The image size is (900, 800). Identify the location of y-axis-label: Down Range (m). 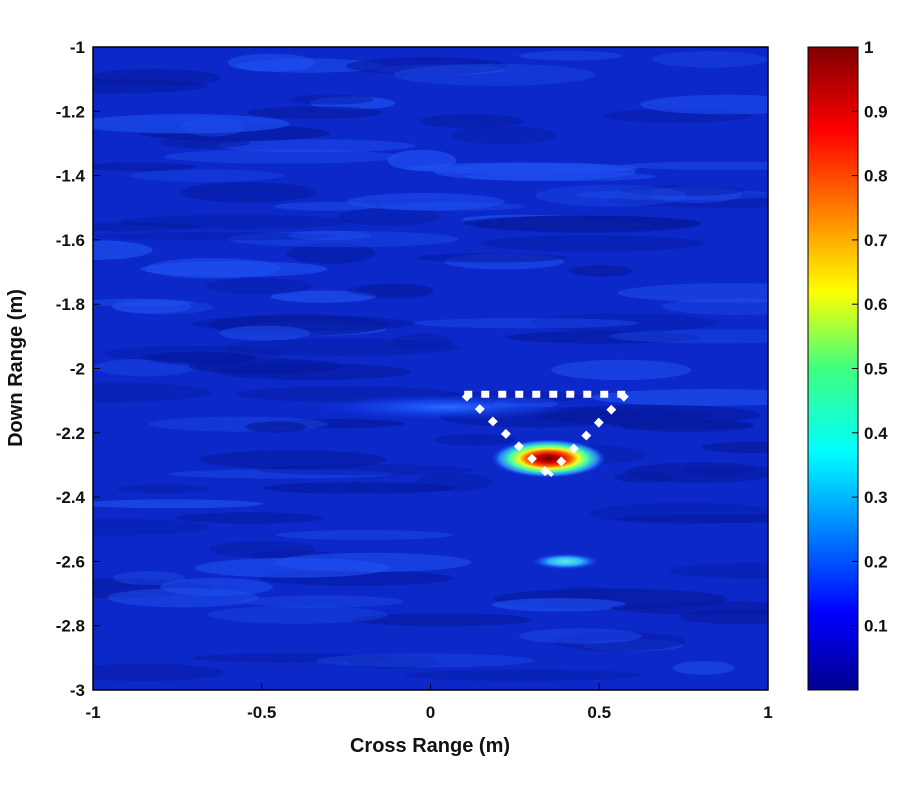
(16, 368).